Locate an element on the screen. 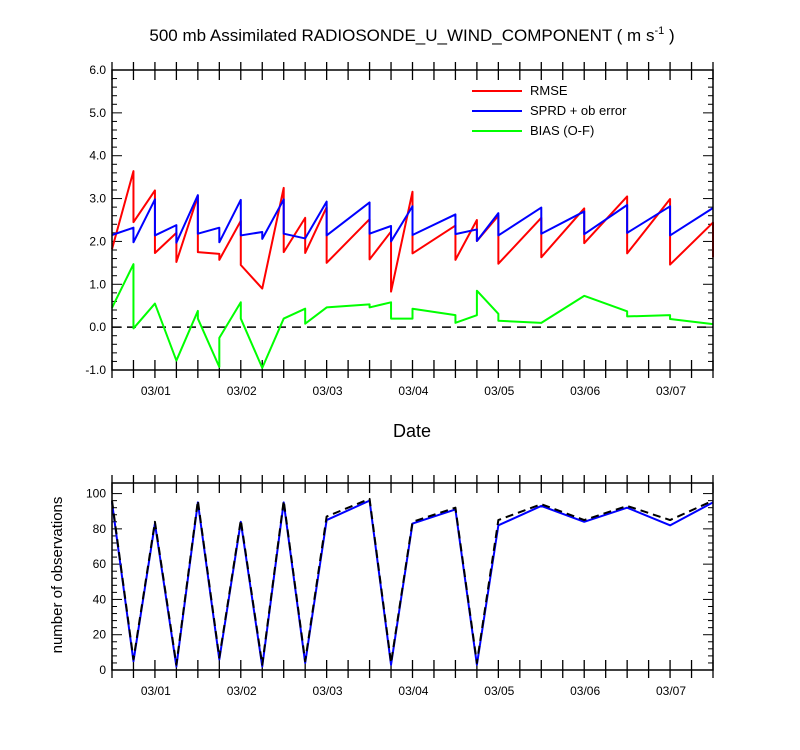 The width and height of the screenshot is (800, 750). y-tick-label: 6.0 is located at coordinates (97, 70).